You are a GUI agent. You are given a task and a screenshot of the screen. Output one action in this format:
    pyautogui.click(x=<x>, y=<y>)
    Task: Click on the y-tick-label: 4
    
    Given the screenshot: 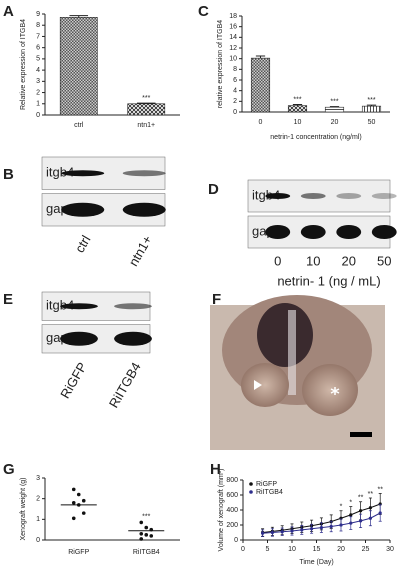 What is the action you would take?
    pyautogui.click(x=235, y=91)
    